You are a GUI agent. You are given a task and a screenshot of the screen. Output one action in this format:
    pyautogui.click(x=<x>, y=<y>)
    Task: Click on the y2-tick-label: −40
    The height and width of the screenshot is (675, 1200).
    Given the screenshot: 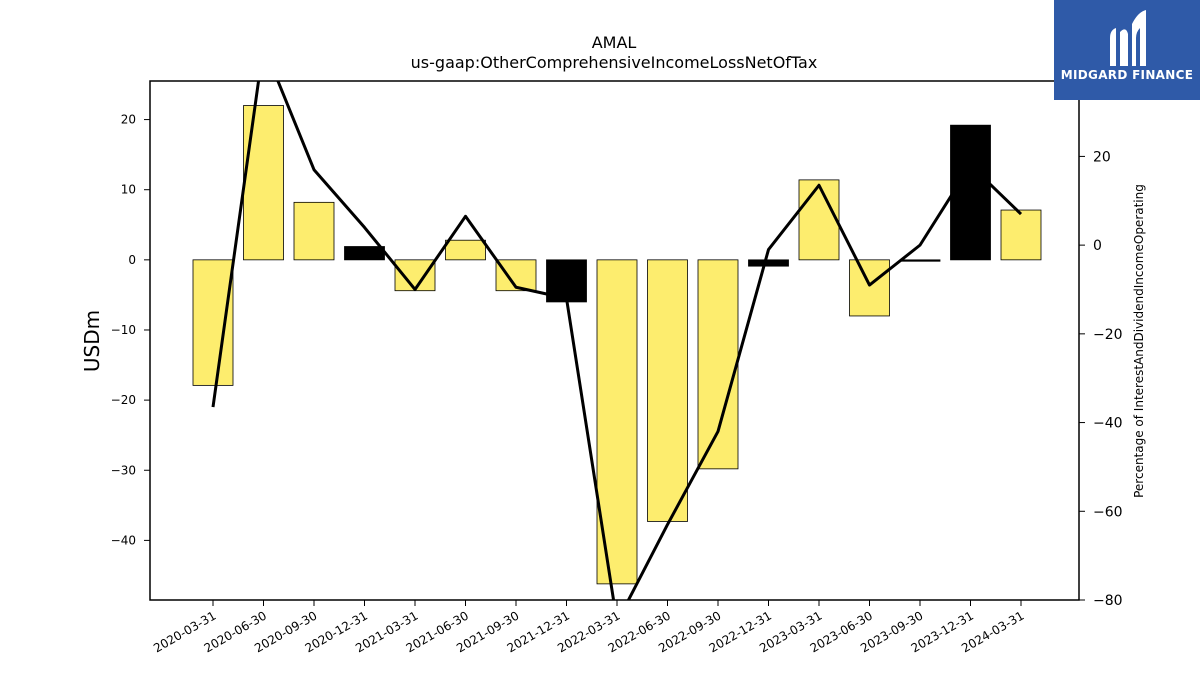 What is the action you would take?
    pyautogui.click(x=1108, y=424)
    